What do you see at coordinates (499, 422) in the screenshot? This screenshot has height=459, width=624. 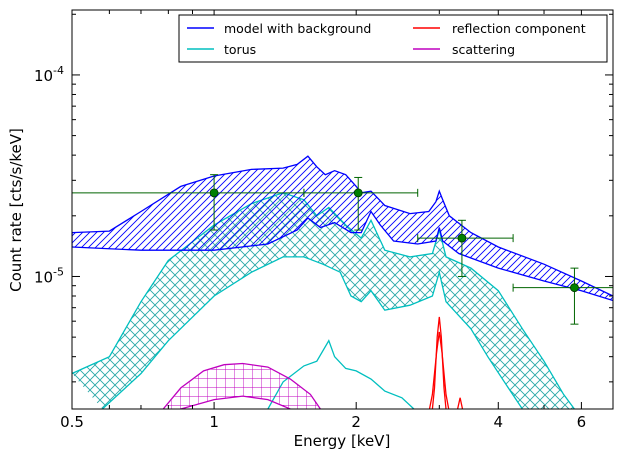 I see `x-tick-label: 4` at bounding box center [499, 422].